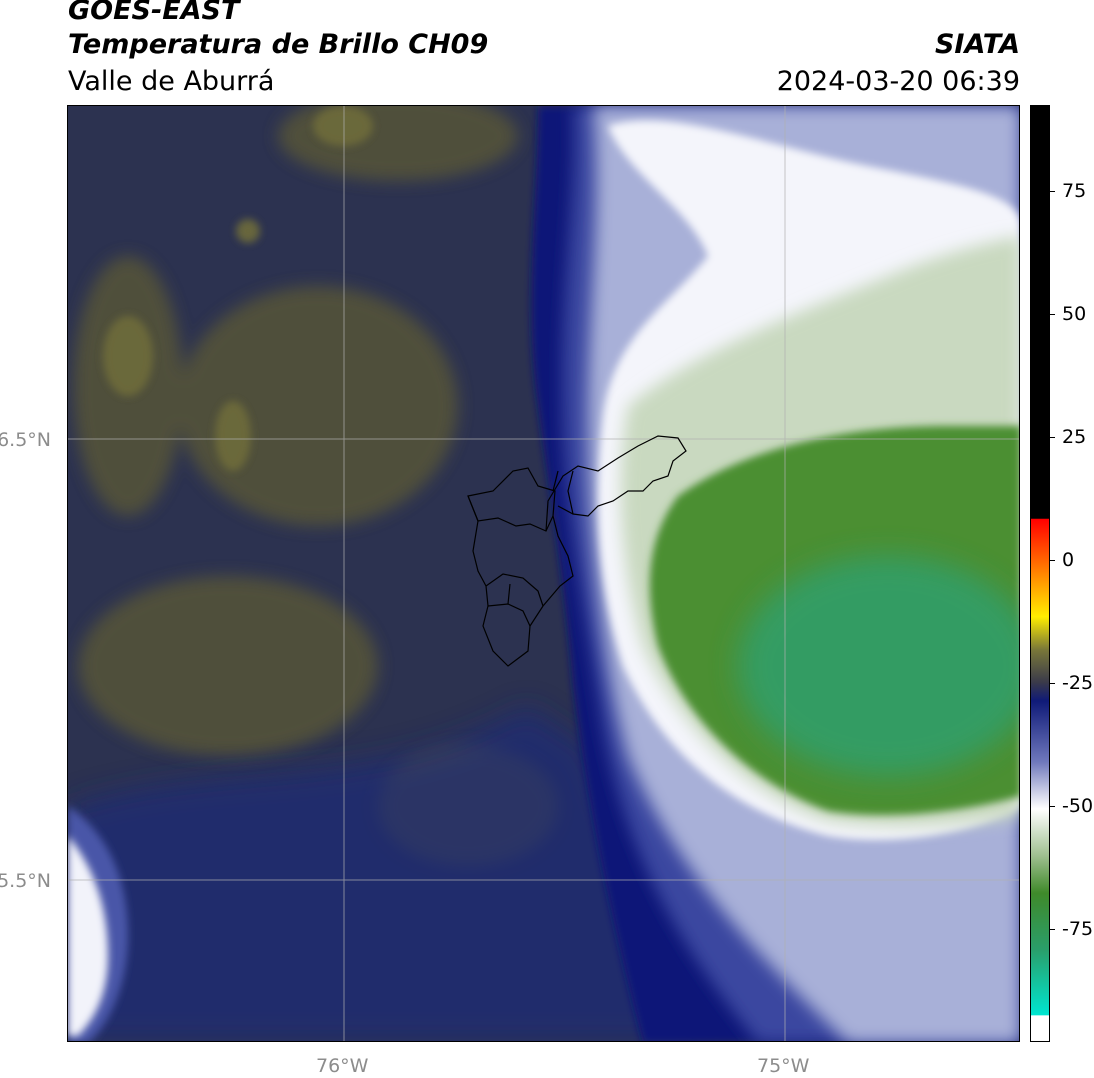  What do you see at coordinates (1074, 314) in the screenshot?
I see `colorbar-tick-label: 50` at bounding box center [1074, 314].